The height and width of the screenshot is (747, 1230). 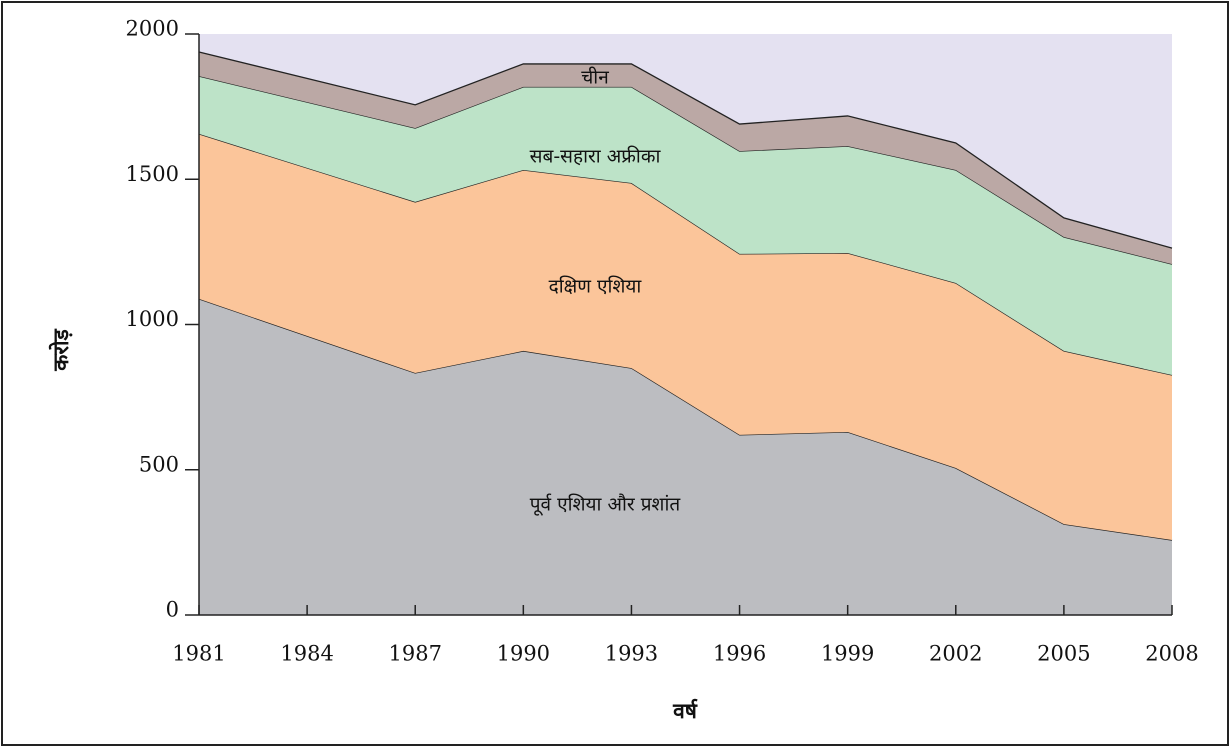 What do you see at coordinates (847, 654) in the screenshot?
I see `x-tick-label: 1999` at bounding box center [847, 654].